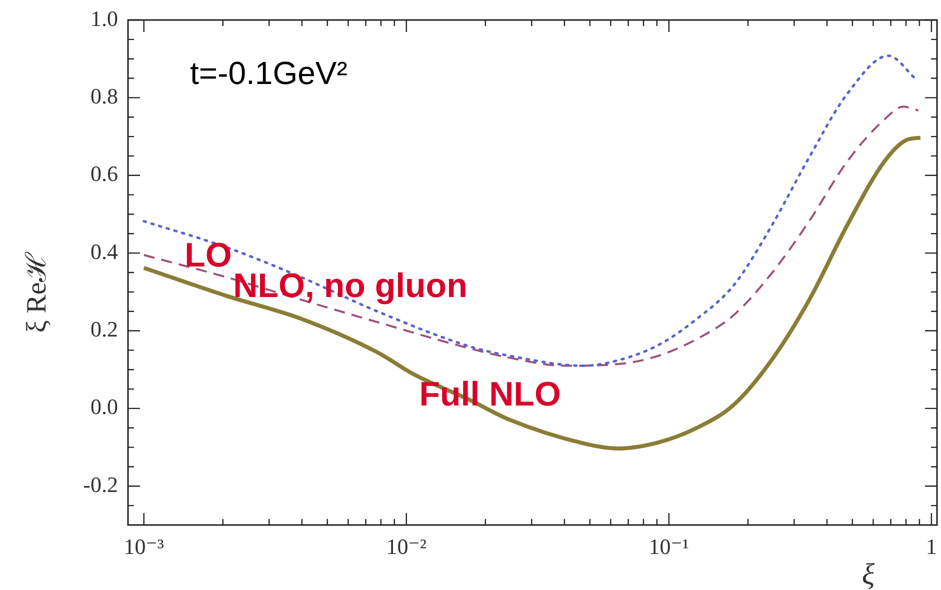  I want to click on y-tick-label: 0.6, so click(104, 173).